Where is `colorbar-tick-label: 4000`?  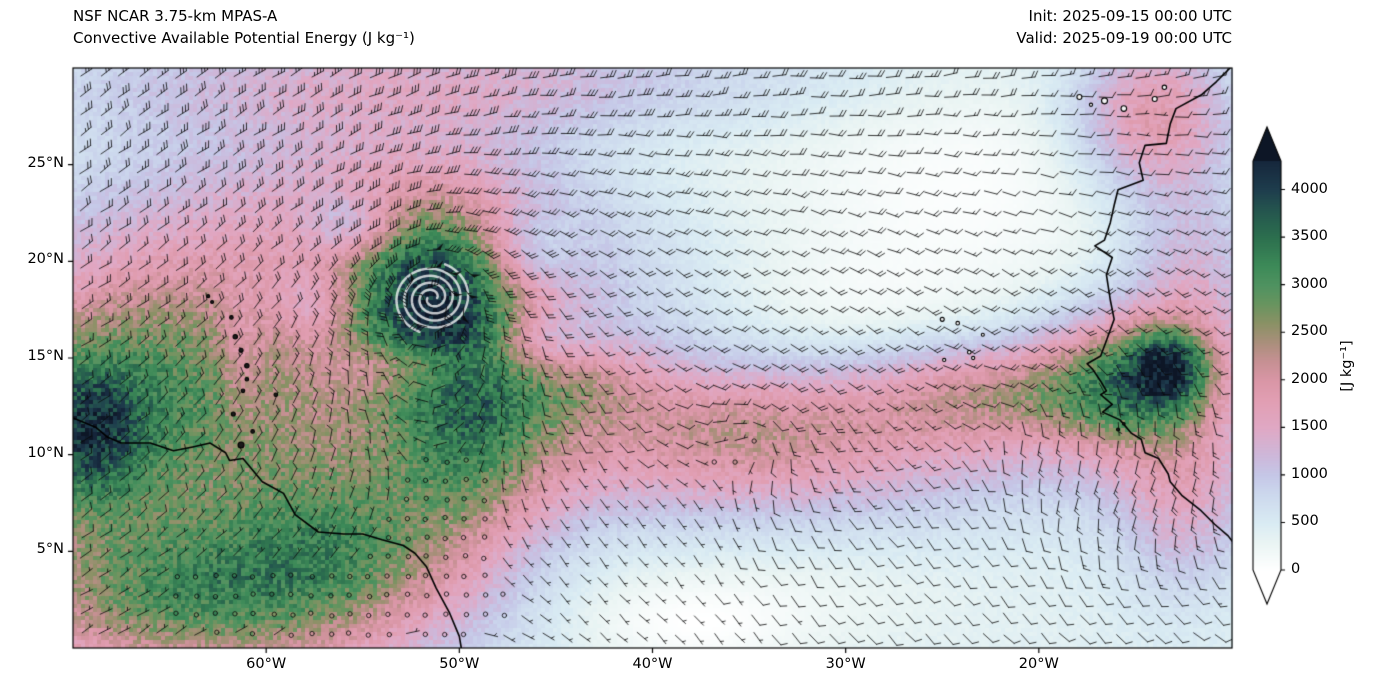 colorbar-tick-label: 4000 is located at coordinates (1309, 188).